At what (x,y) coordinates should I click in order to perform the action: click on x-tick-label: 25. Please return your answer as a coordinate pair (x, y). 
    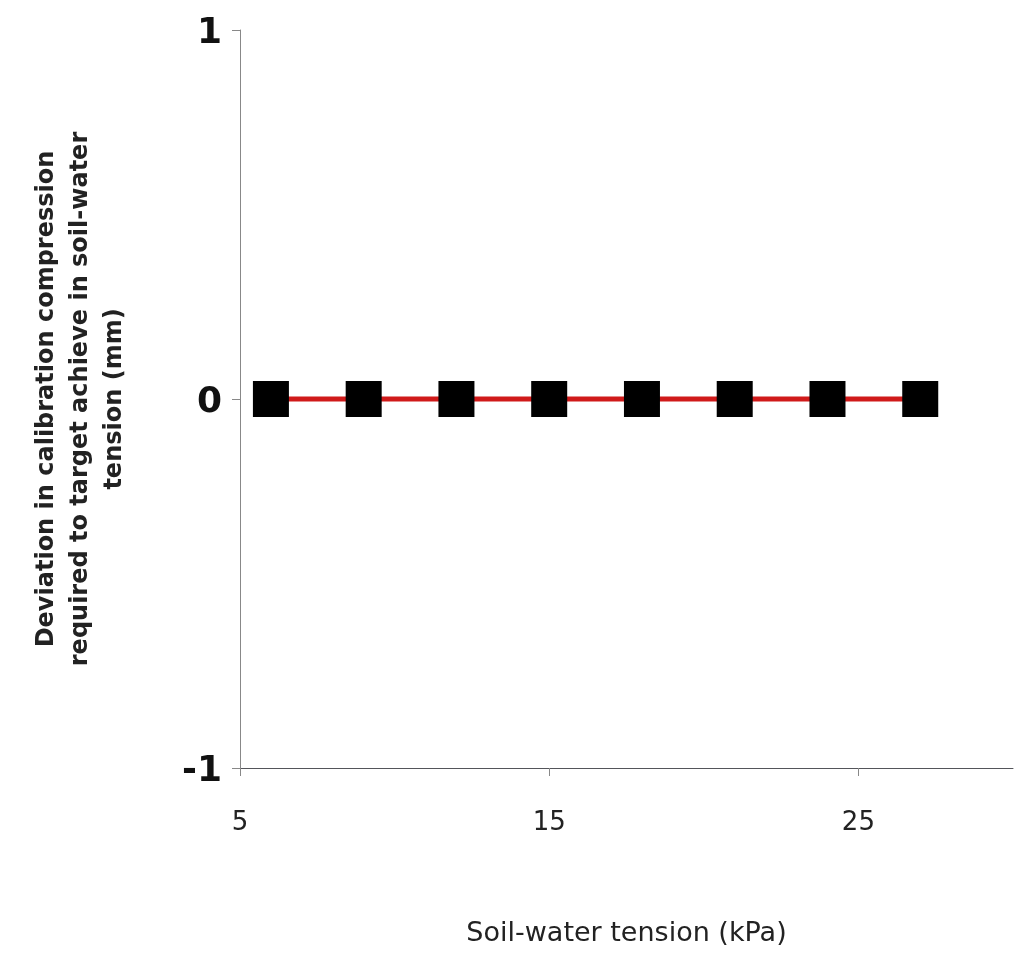
    Looking at the image, I should click on (858, 821).